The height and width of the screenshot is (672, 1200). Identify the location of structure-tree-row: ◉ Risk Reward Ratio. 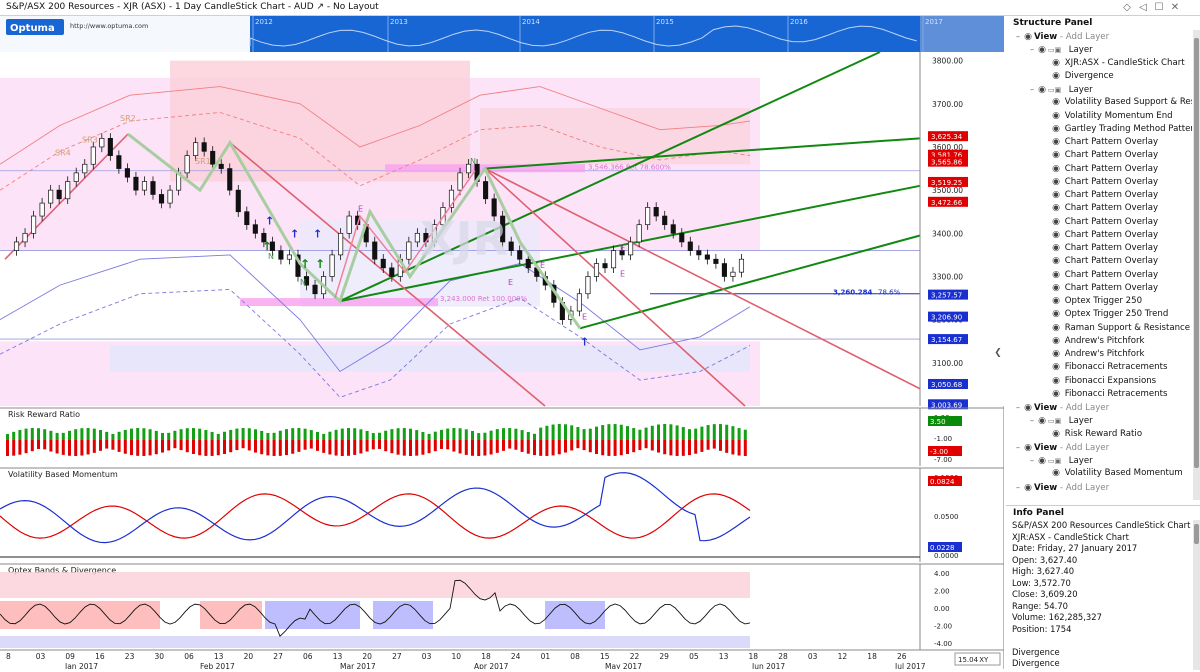
(1092, 434).